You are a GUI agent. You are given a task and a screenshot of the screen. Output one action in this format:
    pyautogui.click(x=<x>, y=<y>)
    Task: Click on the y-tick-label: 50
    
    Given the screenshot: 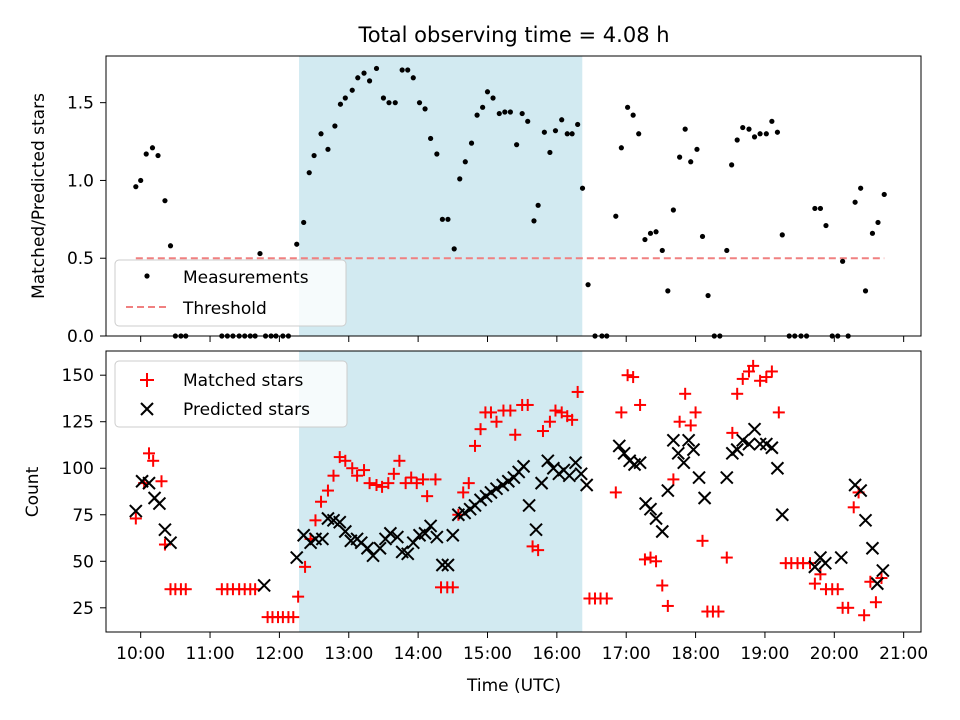 What is the action you would take?
    pyautogui.click(x=83, y=562)
    